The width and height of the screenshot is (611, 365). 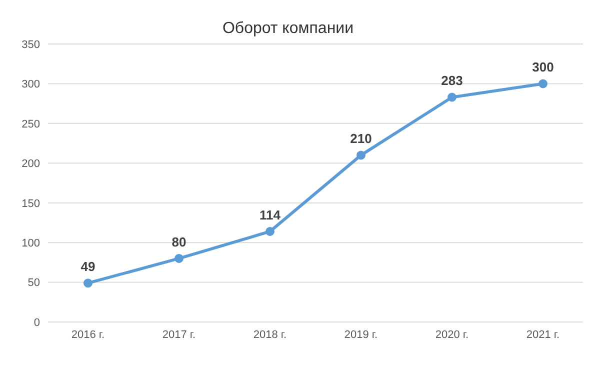 What do you see at coordinates (271, 214) in the screenshot?
I see `data-label: 114` at bounding box center [271, 214].